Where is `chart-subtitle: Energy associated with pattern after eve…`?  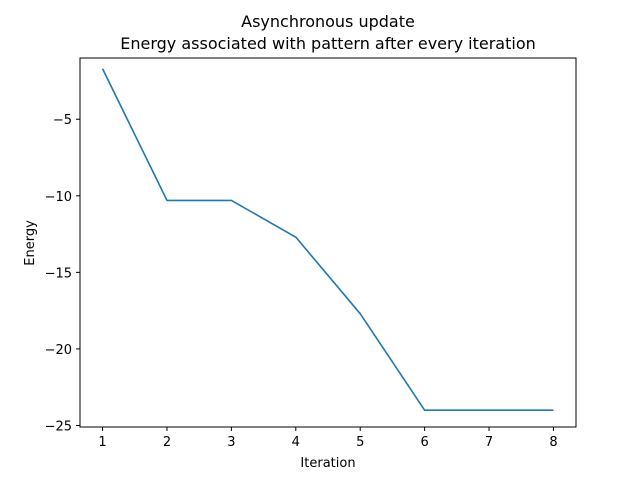 chart-subtitle: Energy associated with pattern after eve… is located at coordinates (328, 43).